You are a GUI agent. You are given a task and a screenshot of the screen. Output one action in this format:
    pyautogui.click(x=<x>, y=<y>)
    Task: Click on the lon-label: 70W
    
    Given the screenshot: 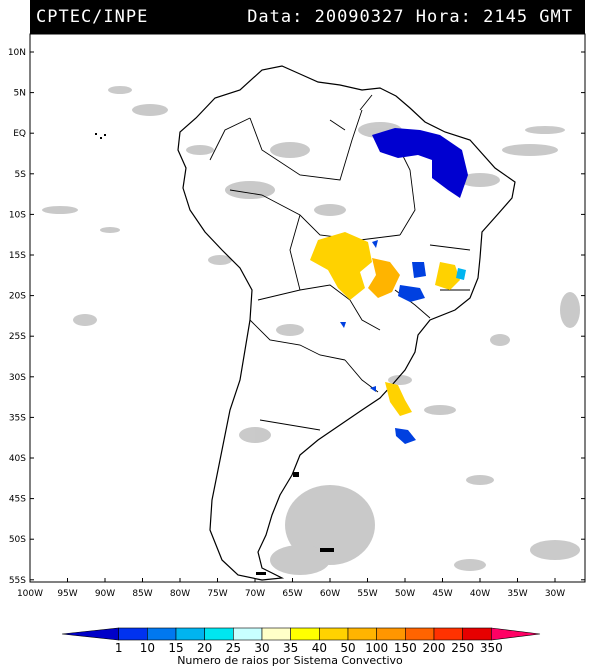 What is the action you would take?
    pyautogui.click(x=255, y=594)
    